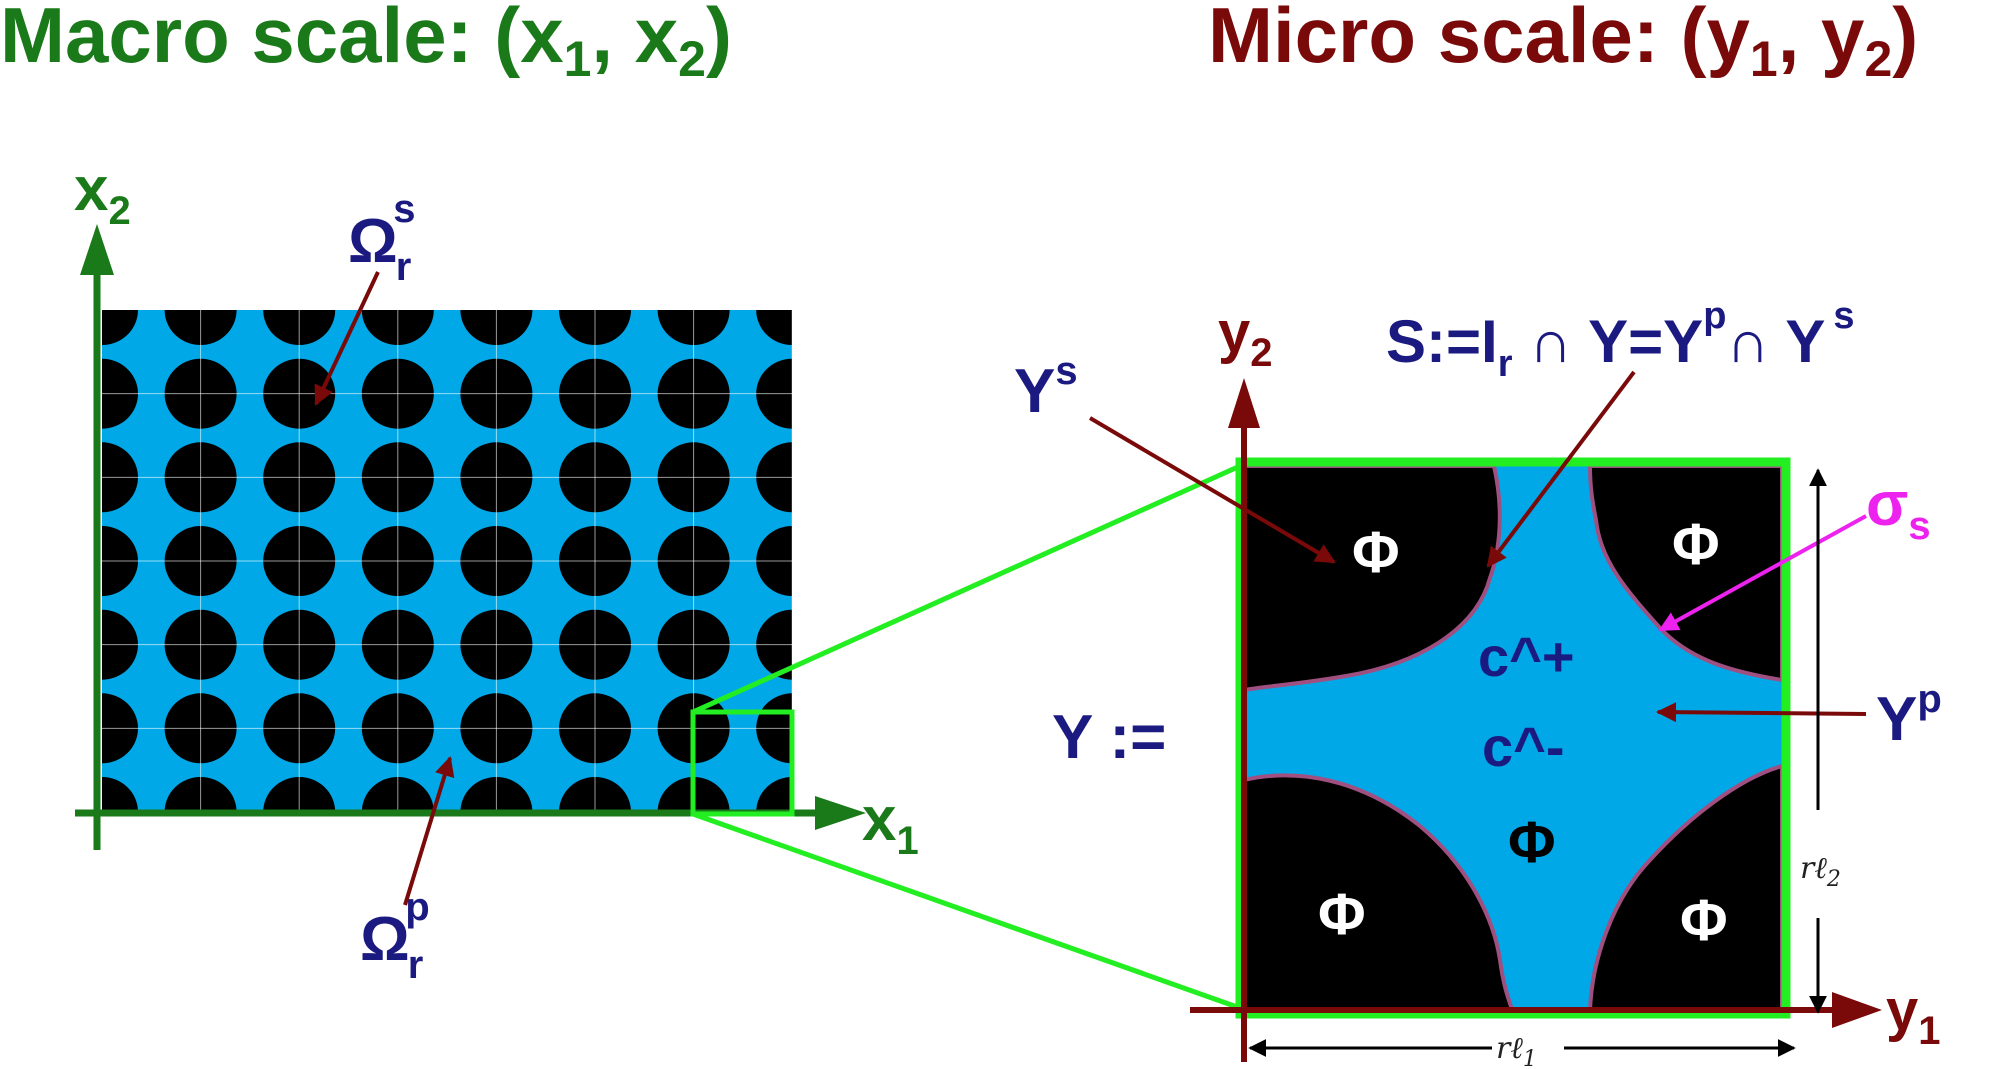  What do you see at coordinates (382, 238) in the screenshot?
I see `omega-solid-label: Ωrs` at bounding box center [382, 238].